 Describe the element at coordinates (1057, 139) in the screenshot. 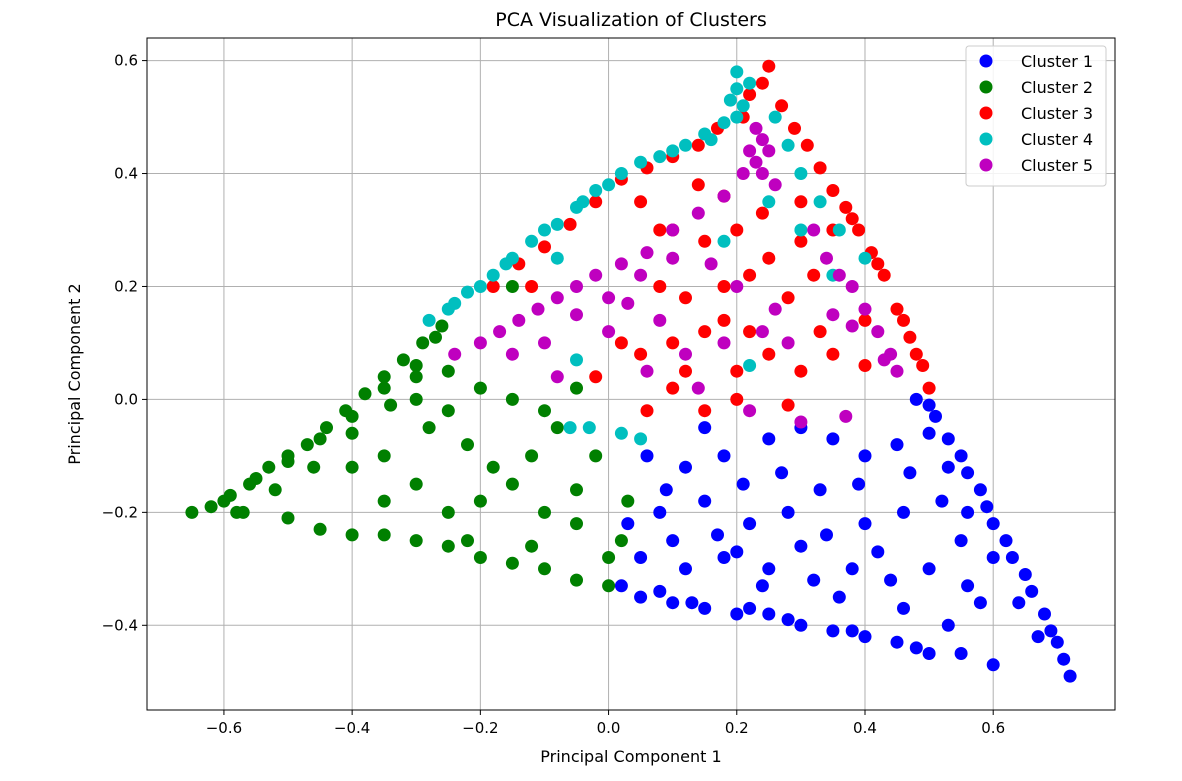

I see `legend-label: Cluster 4` at that location.